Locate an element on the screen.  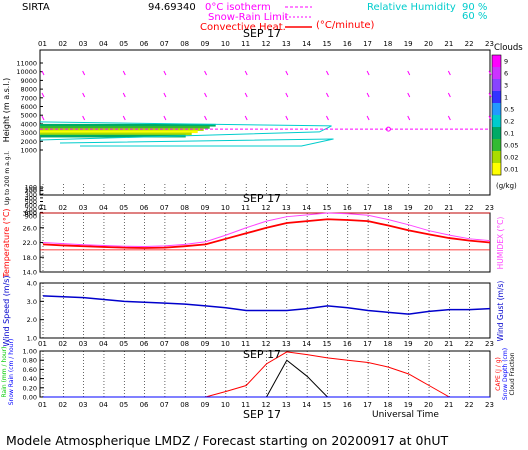
hour-tick-label: 13 is located at coordinates (286, 344).